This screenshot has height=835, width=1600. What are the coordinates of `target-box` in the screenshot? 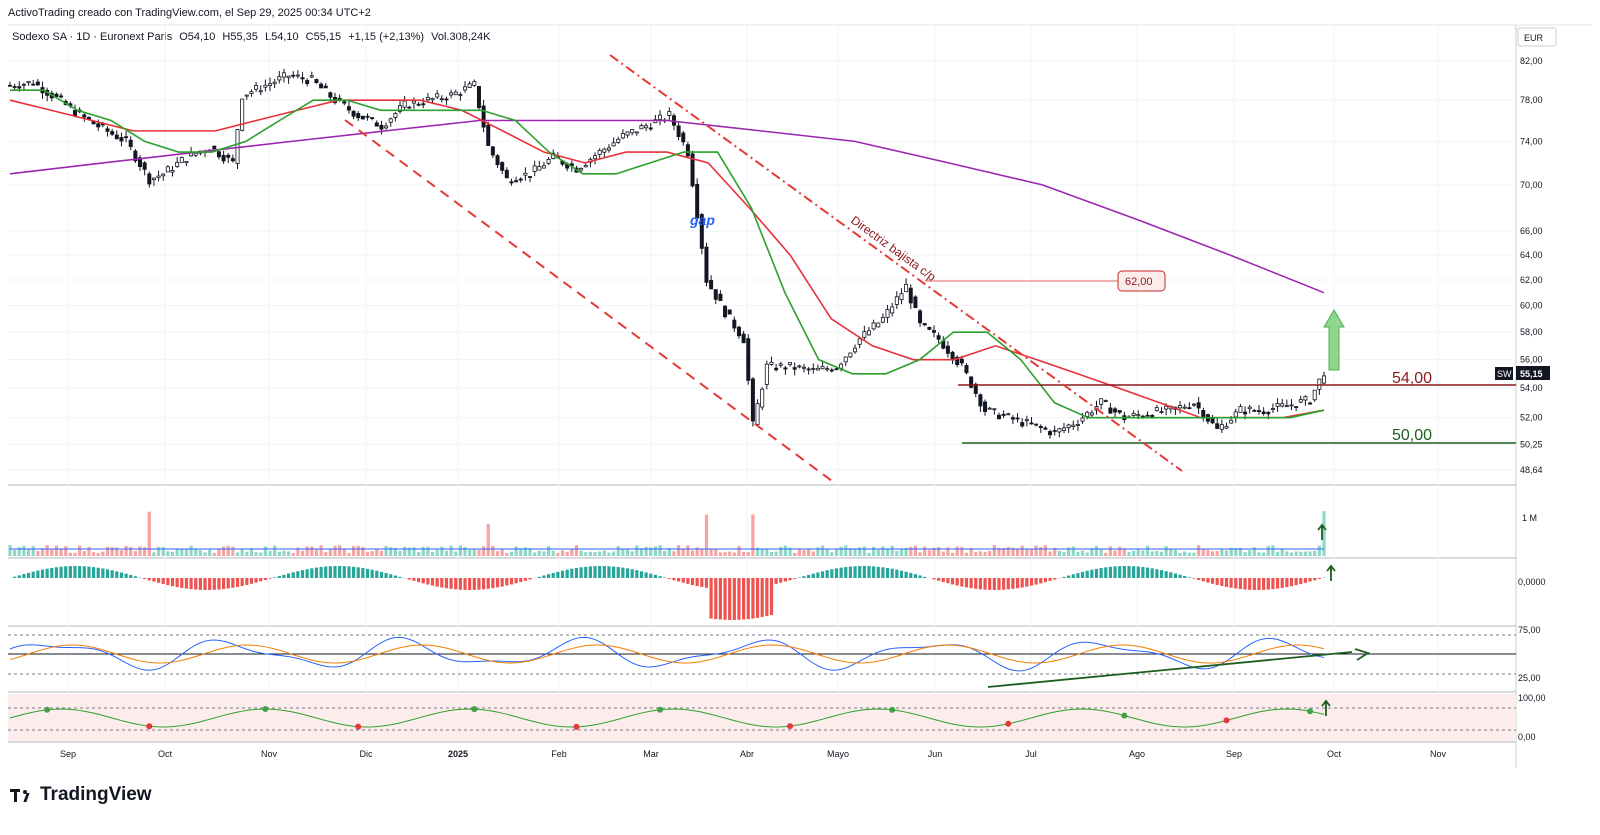 It's located at (1141, 281).